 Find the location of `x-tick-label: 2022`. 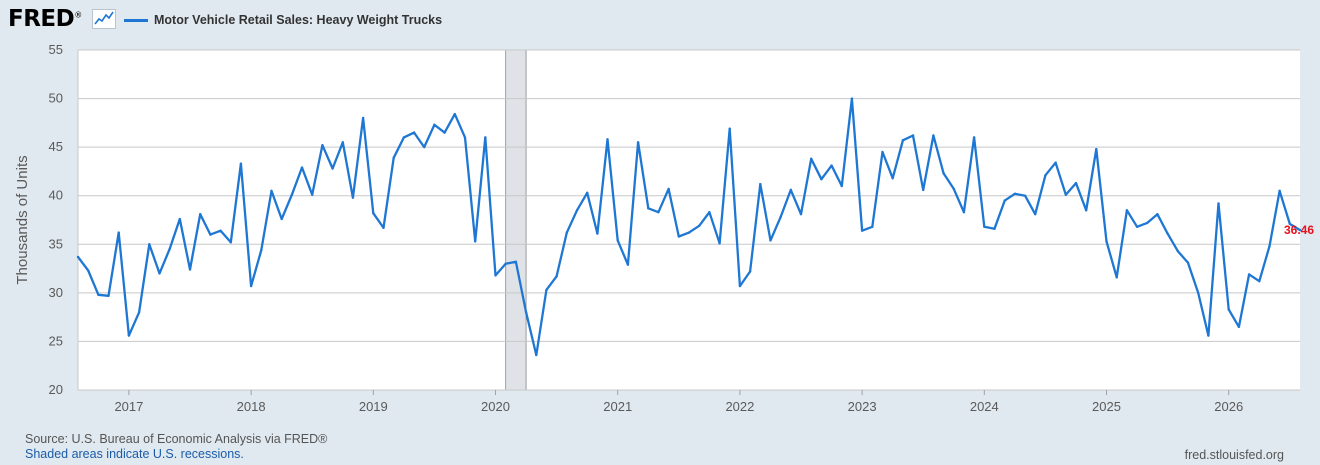

x-tick-label: 2022 is located at coordinates (739, 406).